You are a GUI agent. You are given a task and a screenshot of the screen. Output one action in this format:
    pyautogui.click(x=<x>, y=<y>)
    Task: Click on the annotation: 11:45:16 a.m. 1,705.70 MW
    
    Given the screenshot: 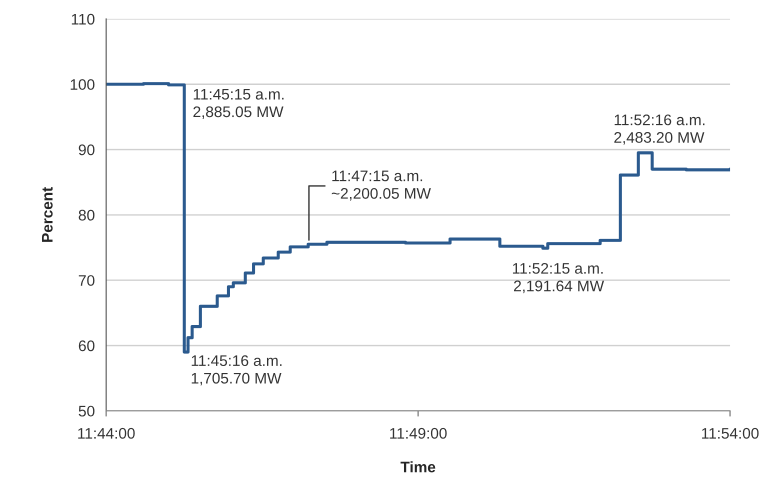 What is the action you would take?
    pyautogui.click(x=237, y=370)
    